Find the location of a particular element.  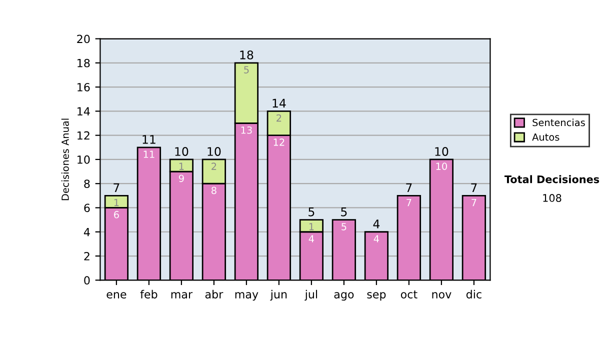

data-label: 8 is located at coordinates (214, 190).